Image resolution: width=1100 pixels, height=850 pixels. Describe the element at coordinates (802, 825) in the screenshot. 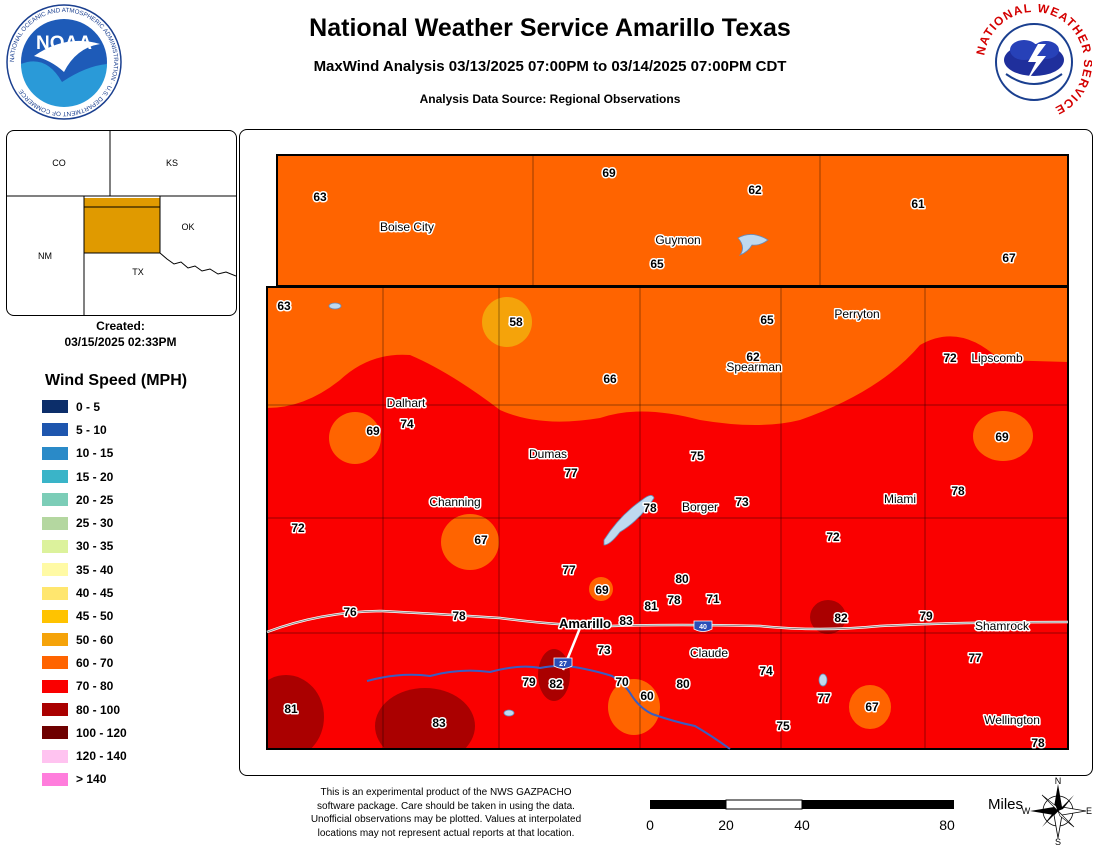

I see `scale-label: 40` at that location.